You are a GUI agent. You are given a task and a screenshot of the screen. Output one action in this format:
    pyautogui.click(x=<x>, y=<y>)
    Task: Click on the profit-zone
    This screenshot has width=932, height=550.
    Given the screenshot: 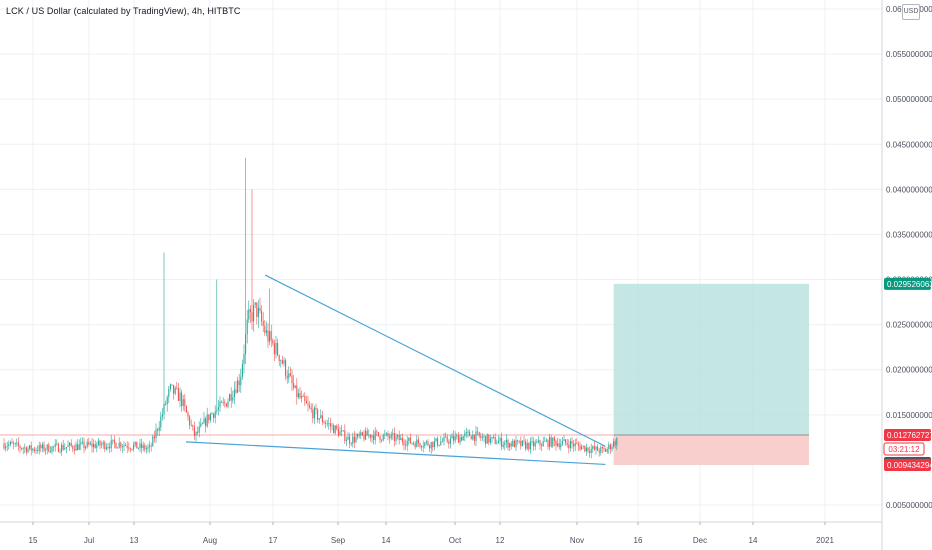 What is the action you would take?
    pyautogui.click(x=711, y=359)
    